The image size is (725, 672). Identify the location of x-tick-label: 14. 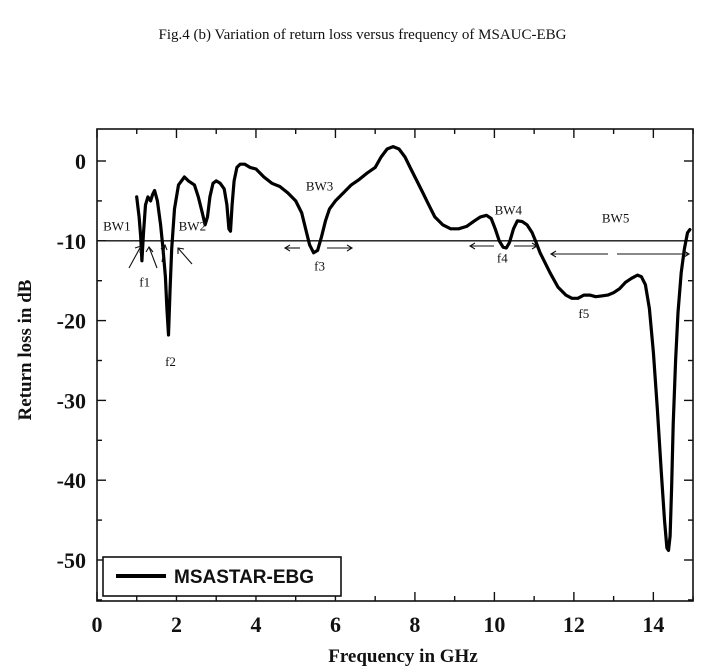
(653, 624).